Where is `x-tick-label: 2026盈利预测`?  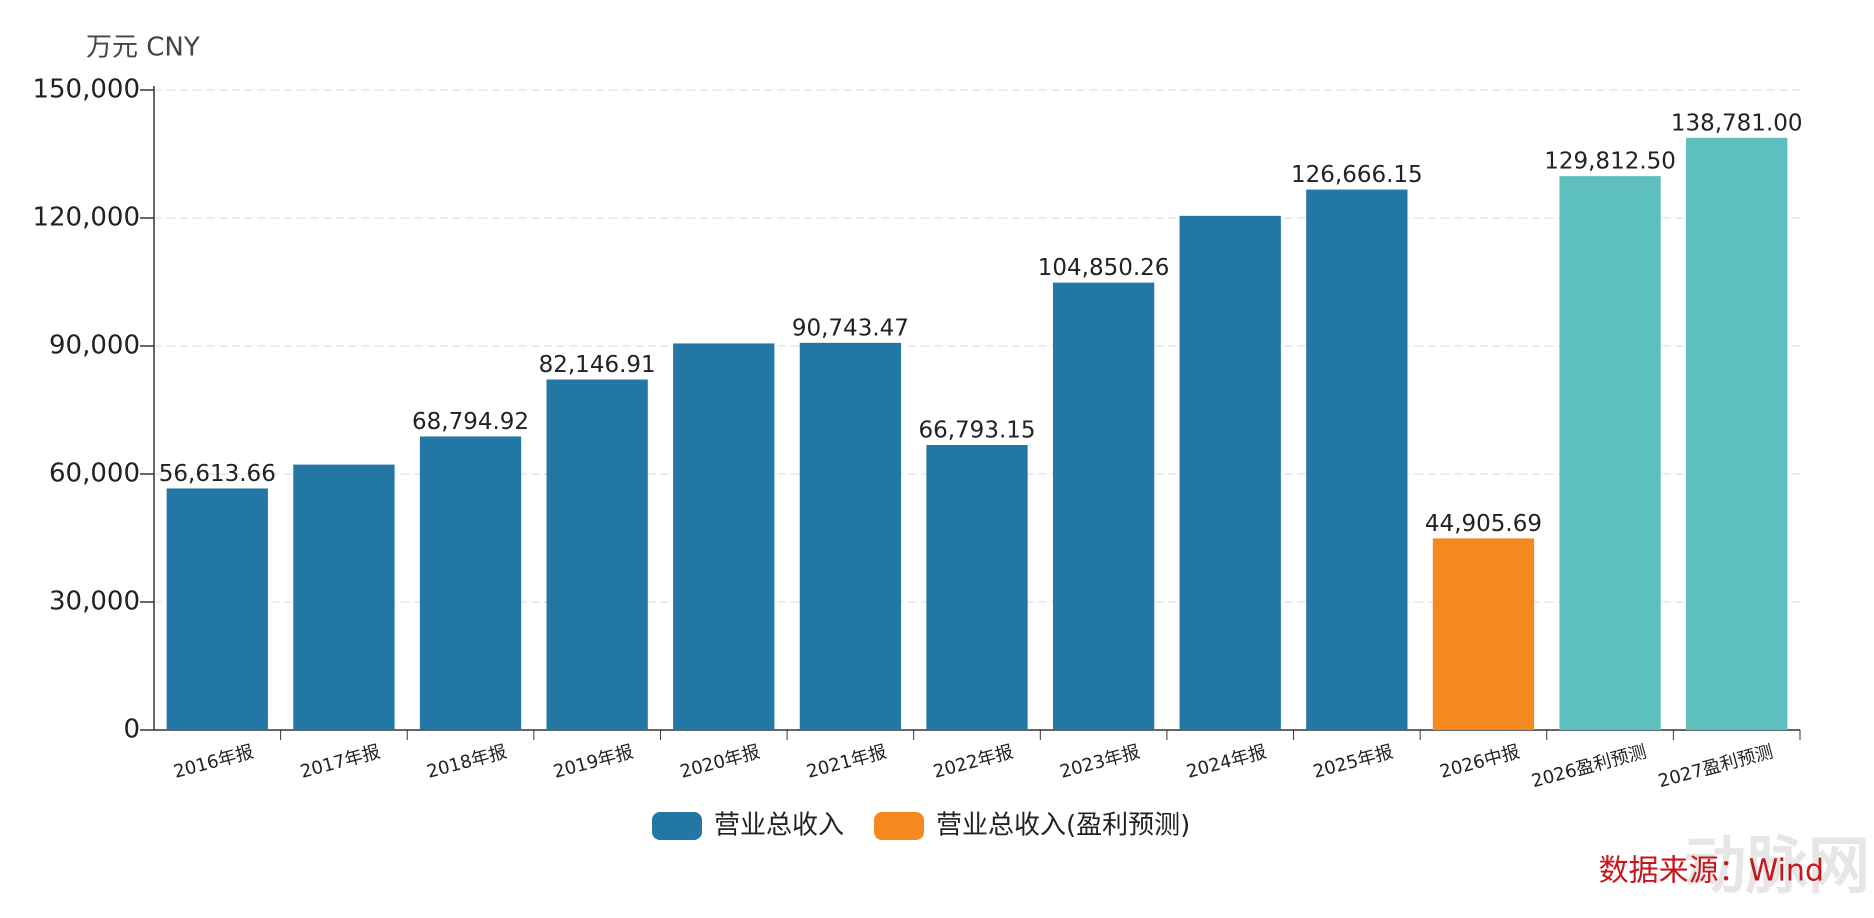
x-tick-label: 2026盈利预测 is located at coordinates (1588, 766).